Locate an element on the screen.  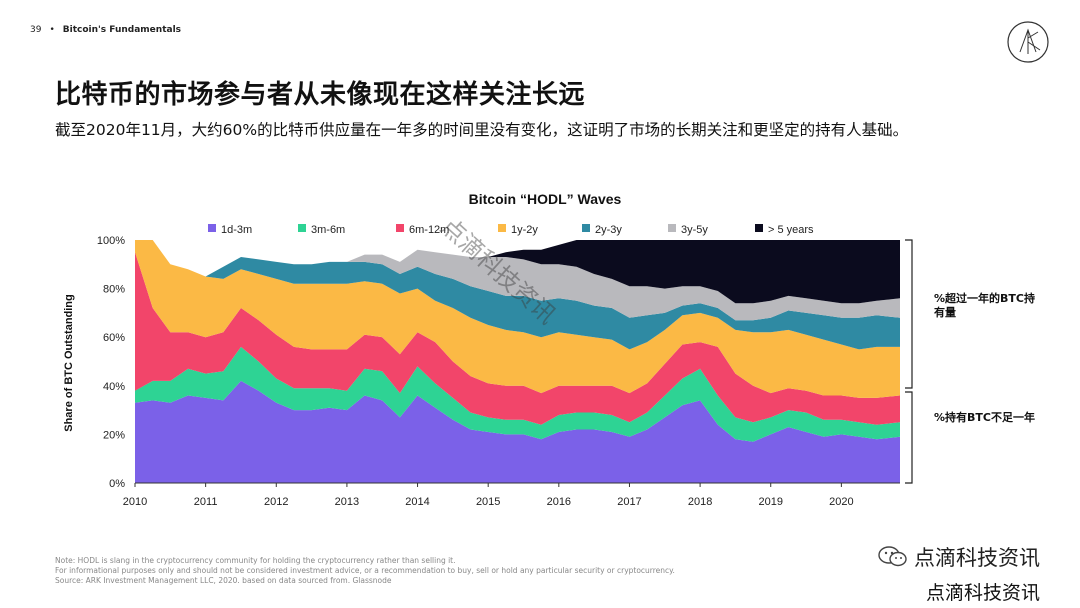
page-number: 39 is located at coordinates (36, 30).